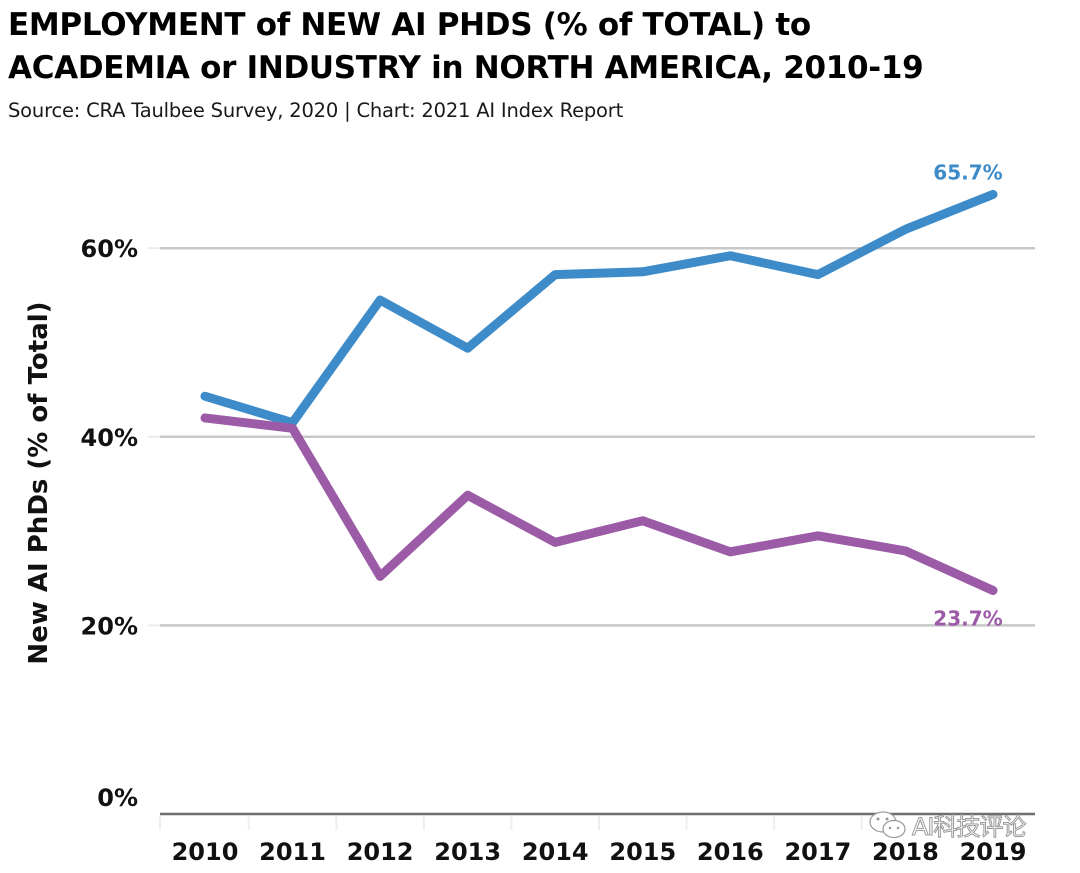 This screenshot has width=1080, height=873. What do you see at coordinates (905, 852) in the screenshot?
I see `x-tick-label: 2018` at bounding box center [905, 852].